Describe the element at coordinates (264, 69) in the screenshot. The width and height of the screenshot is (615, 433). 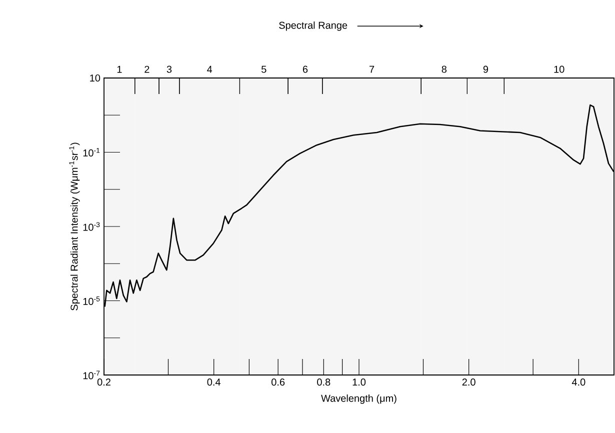
I see `band-label: 5` at that location.